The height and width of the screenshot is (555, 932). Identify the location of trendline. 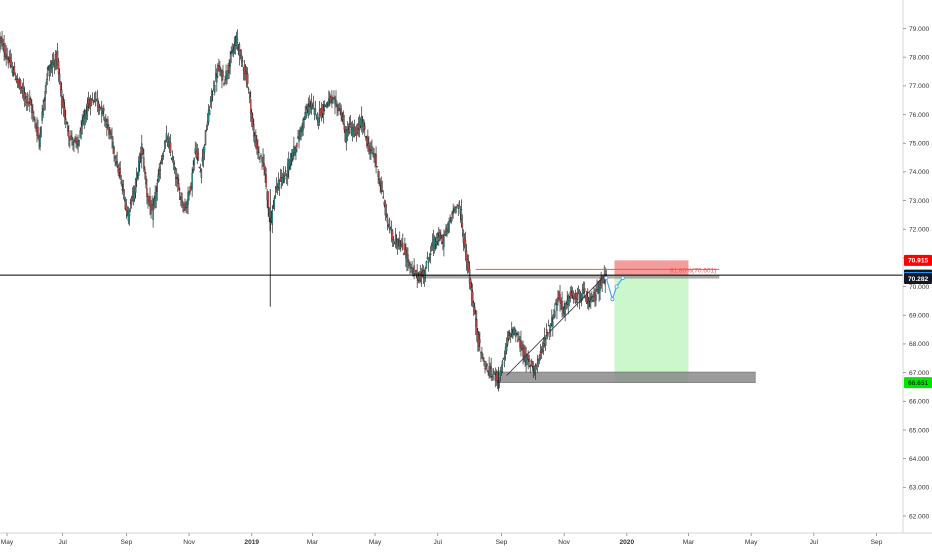
(554, 327).